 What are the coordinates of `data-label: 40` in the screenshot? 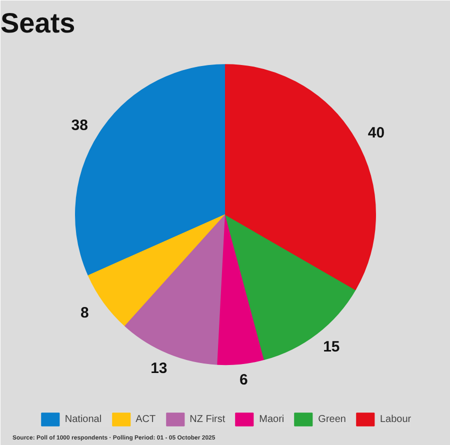 It's located at (376, 133).